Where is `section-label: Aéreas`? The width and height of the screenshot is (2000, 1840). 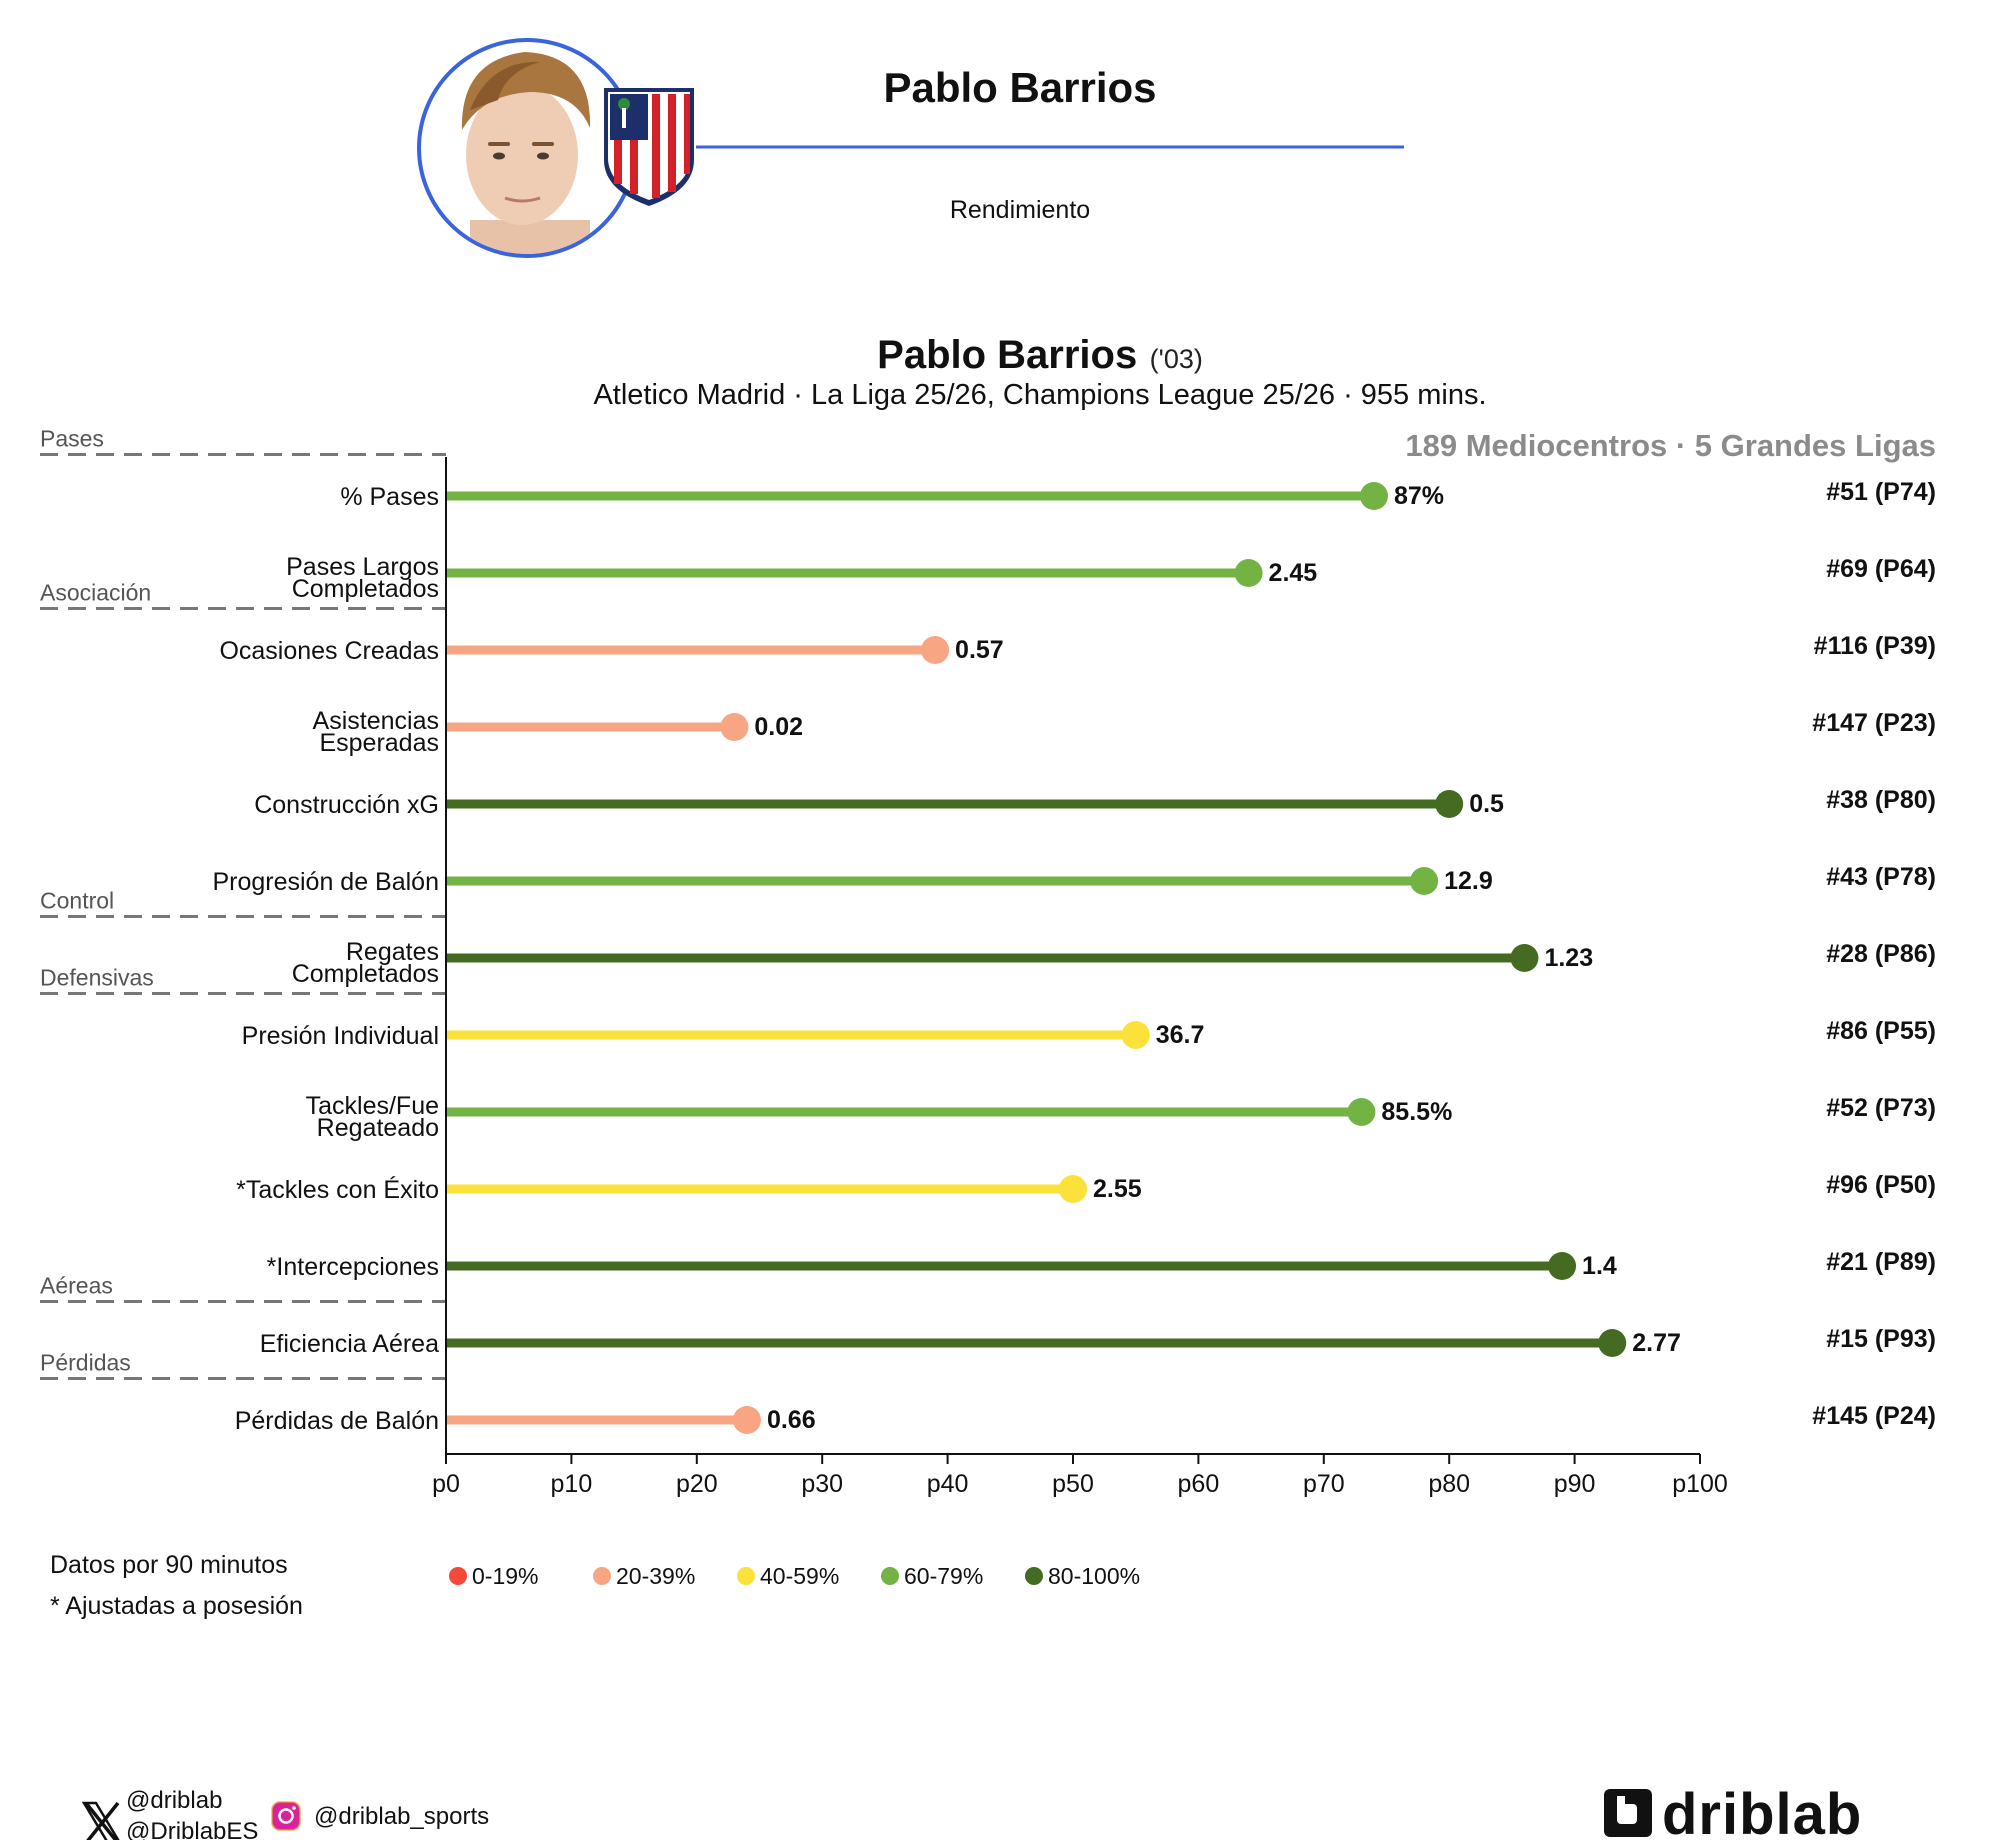
section-label: Aéreas is located at coordinates (76, 1286).